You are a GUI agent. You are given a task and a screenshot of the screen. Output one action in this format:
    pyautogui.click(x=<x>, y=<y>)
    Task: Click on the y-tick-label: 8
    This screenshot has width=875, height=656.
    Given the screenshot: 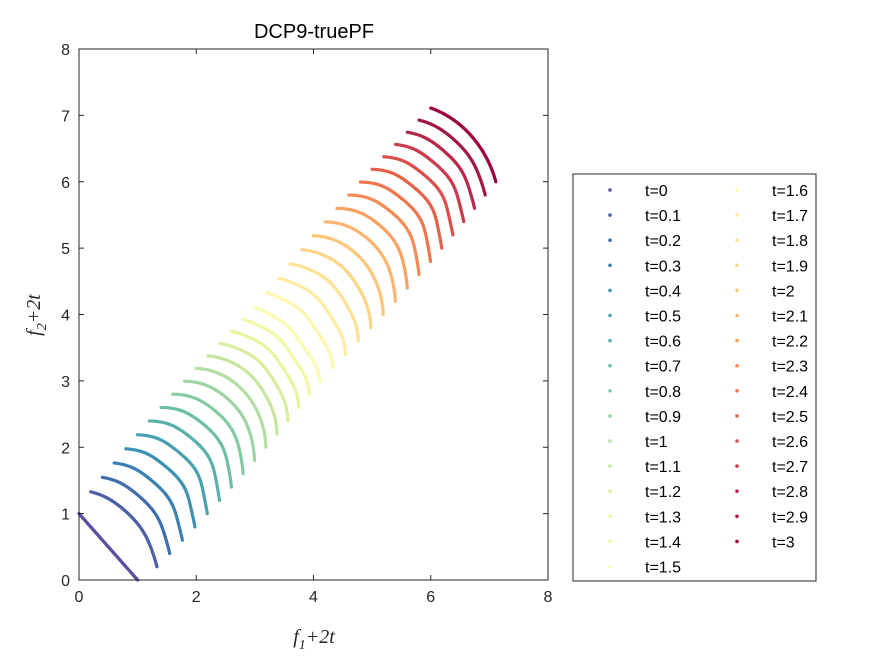 What is the action you would take?
    pyautogui.click(x=65, y=50)
    